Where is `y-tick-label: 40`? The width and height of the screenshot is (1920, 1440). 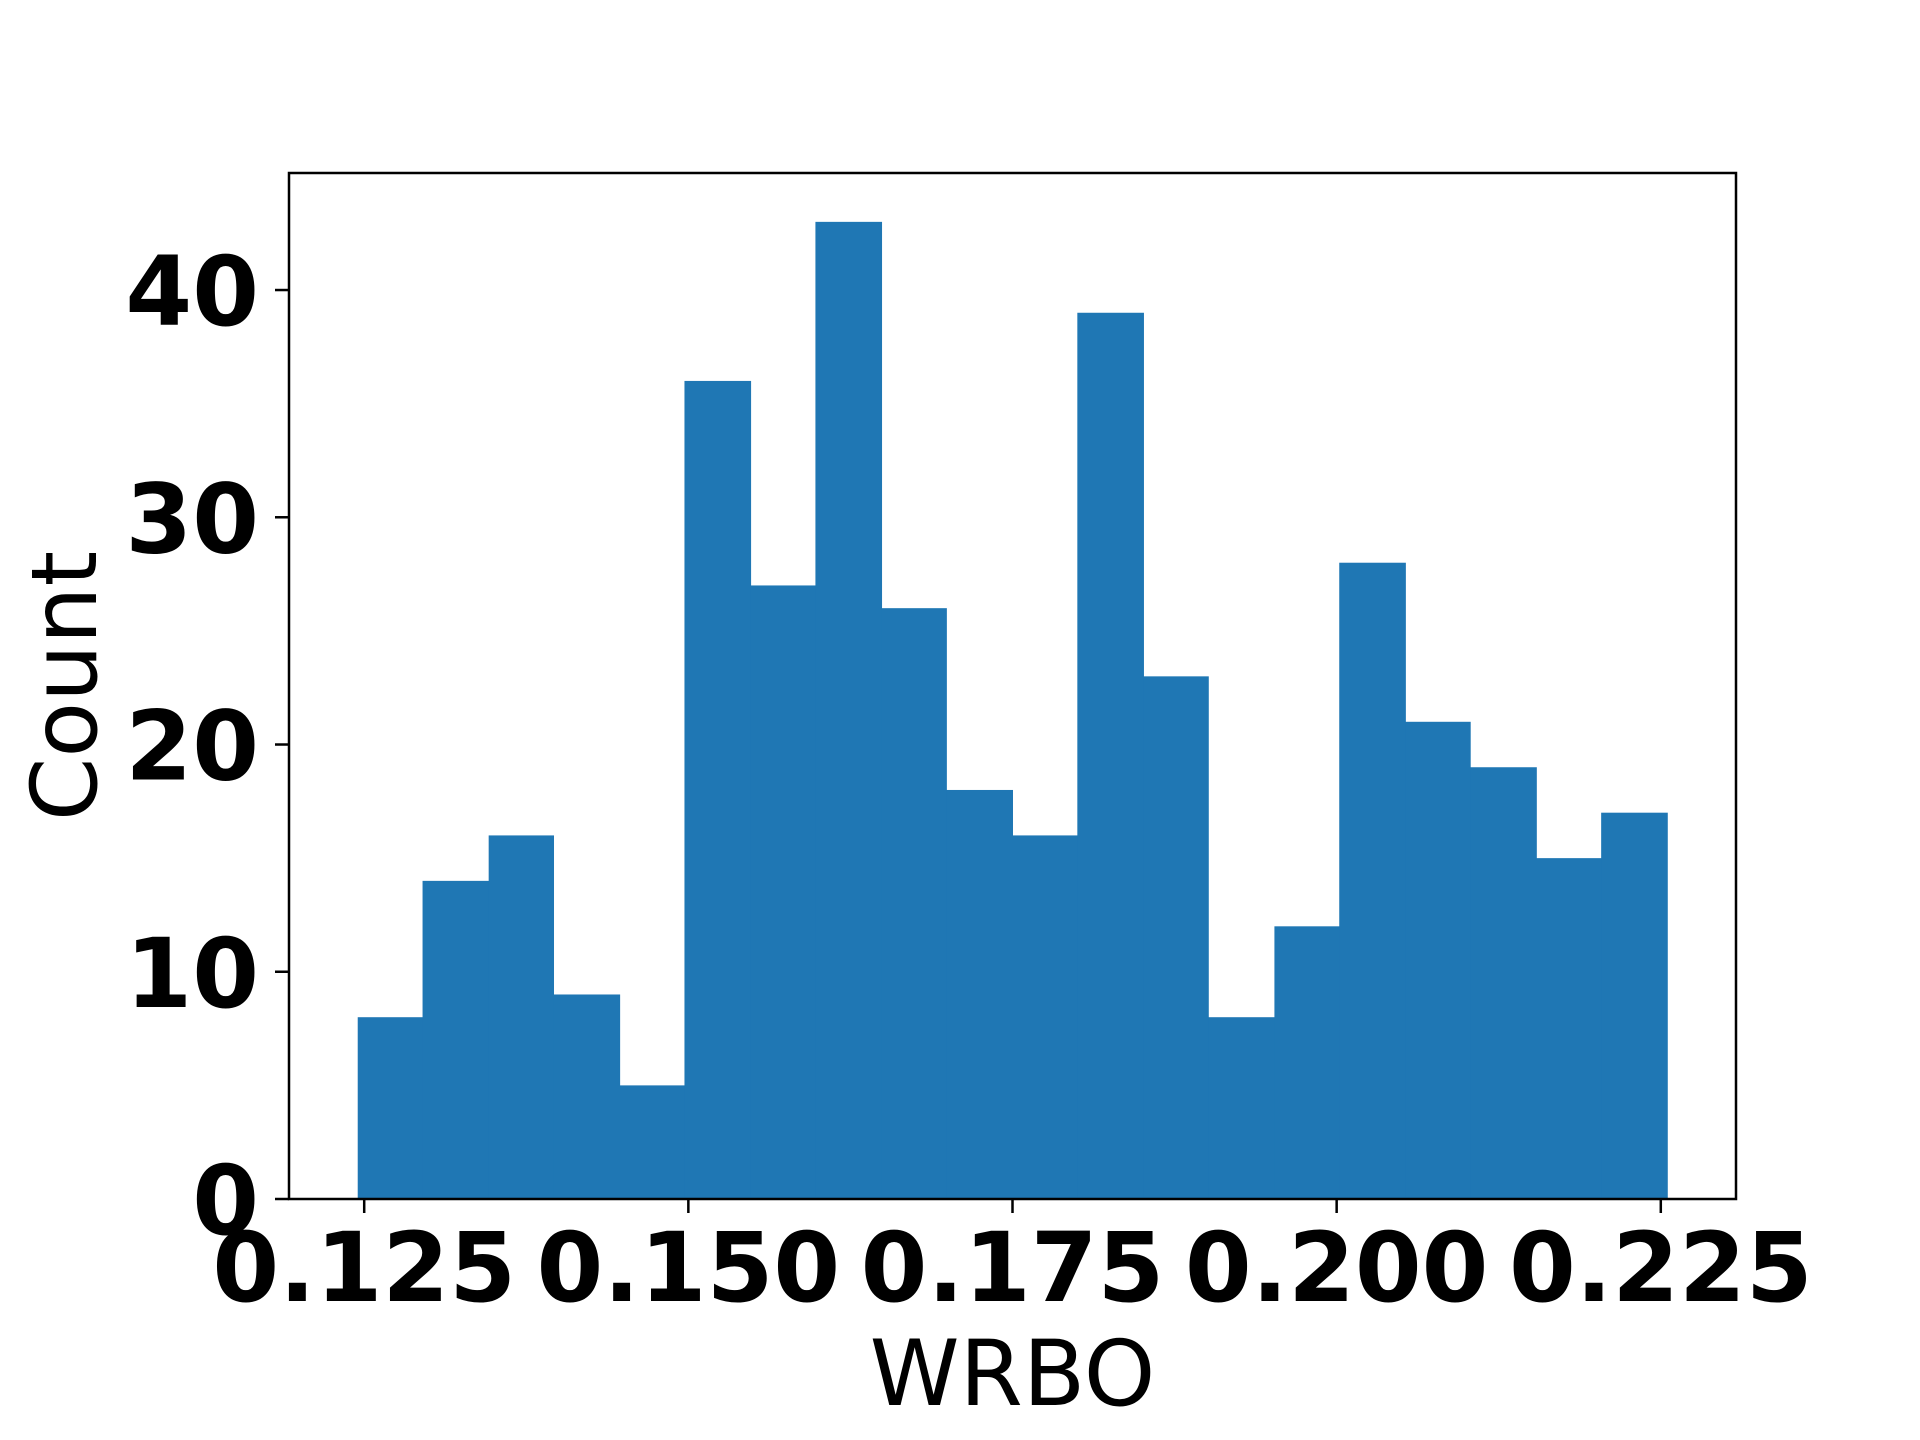 y-tick-label: 40 is located at coordinates (192, 292).